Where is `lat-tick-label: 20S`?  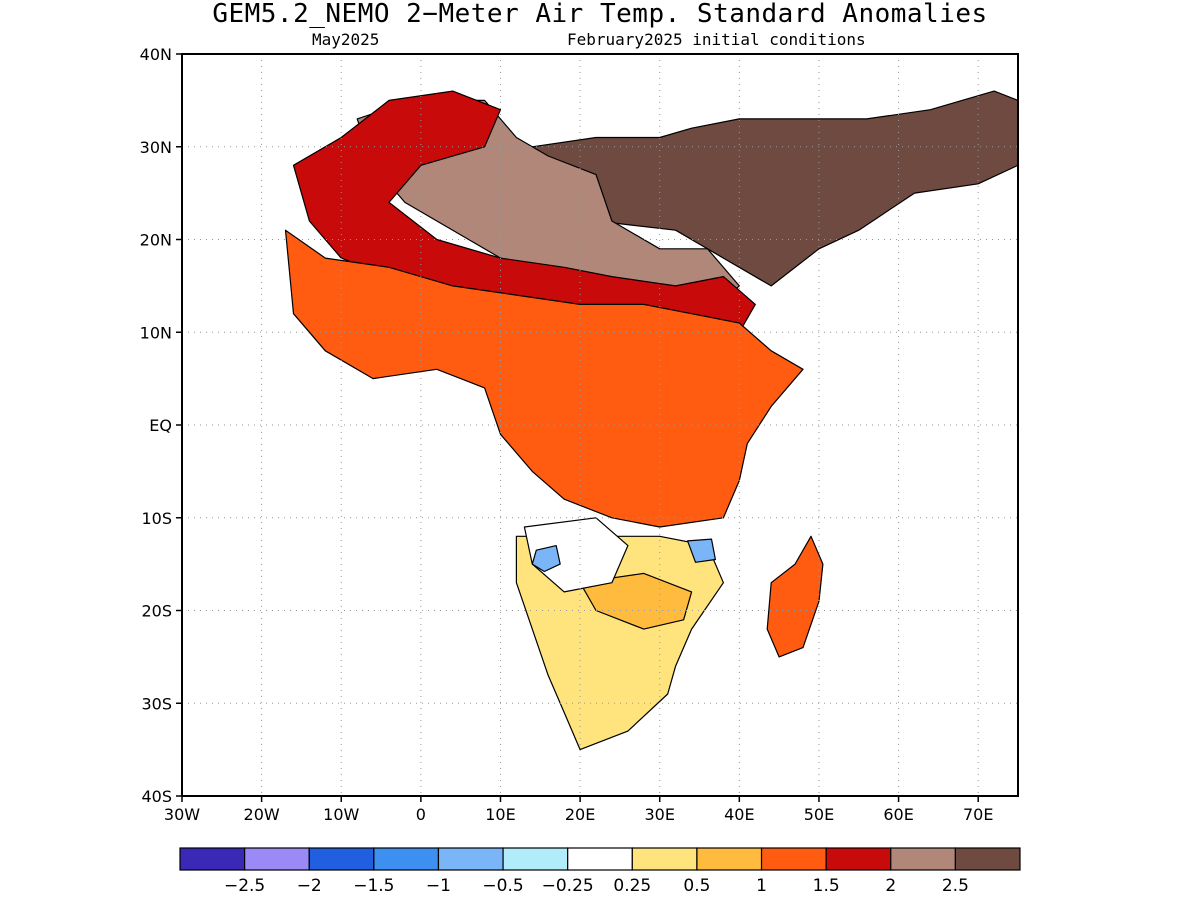 lat-tick-label: 20S is located at coordinates (156, 611).